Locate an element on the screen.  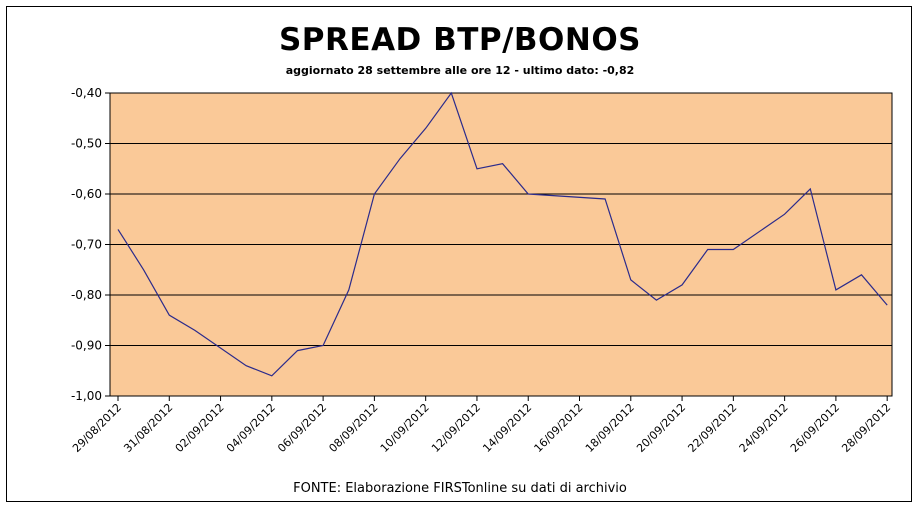
x-tick-label: 10/09/2012 is located at coordinates (405, 428).